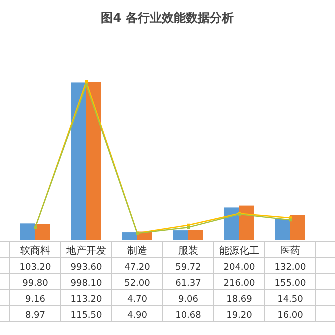 The height and width of the screenshot is (335, 335). I want to click on data-label: 216.00, so click(240, 284).